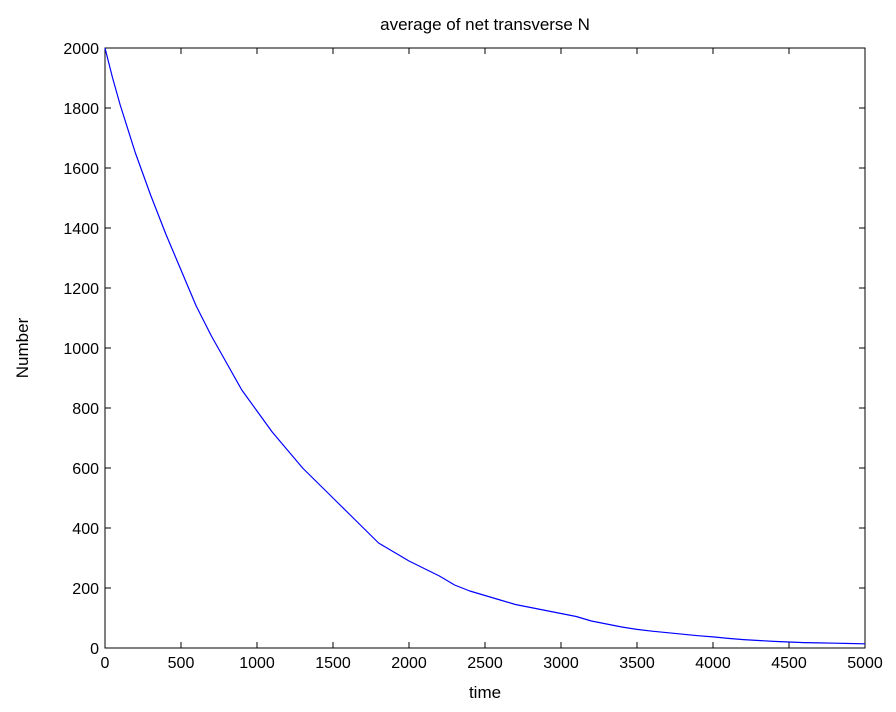  I want to click on x-tick-label: 2500, so click(485, 663).